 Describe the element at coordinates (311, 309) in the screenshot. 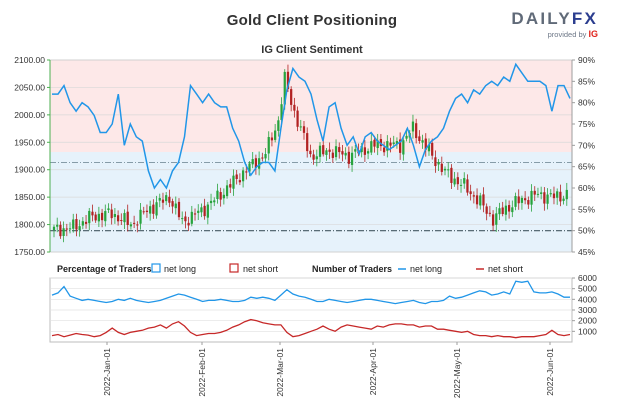

I see `trader-count-series` at that location.